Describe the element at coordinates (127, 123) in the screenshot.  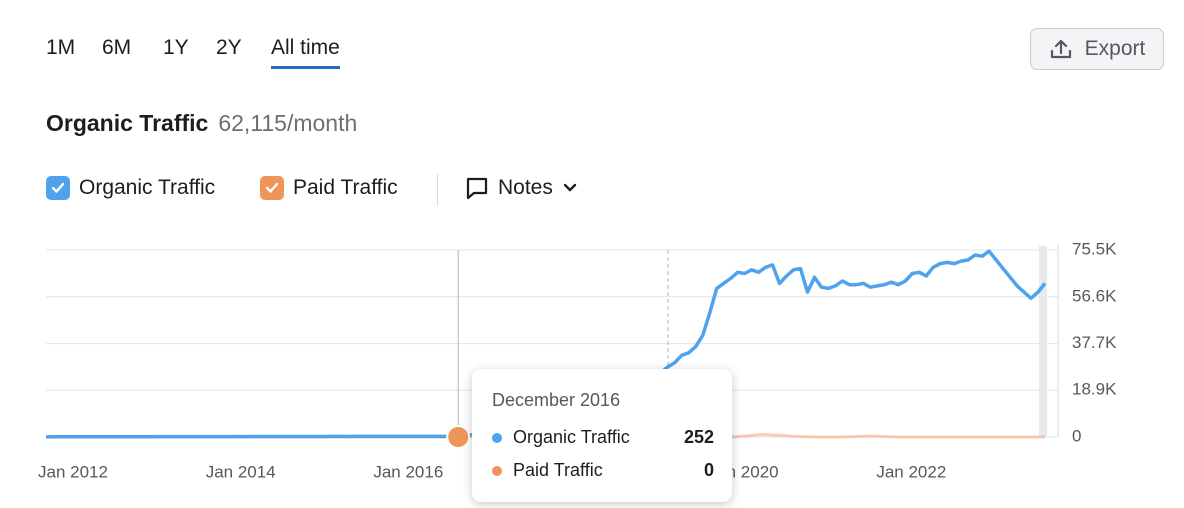
I see `summary-label: Organic Traffic` at that location.